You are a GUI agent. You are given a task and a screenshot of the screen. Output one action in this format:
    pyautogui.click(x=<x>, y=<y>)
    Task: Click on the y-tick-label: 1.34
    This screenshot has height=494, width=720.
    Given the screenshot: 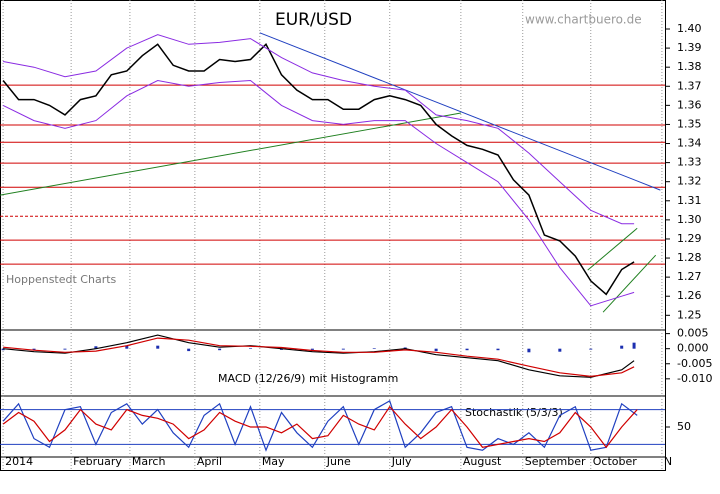 What is the action you would take?
    pyautogui.click(x=689, y=143)
    